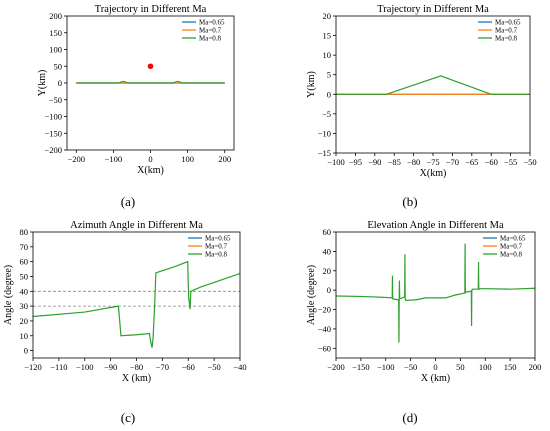 The width and height of the screenshot is (550, 431). I want to click on x-tick-label: −95, so click(355, 162).